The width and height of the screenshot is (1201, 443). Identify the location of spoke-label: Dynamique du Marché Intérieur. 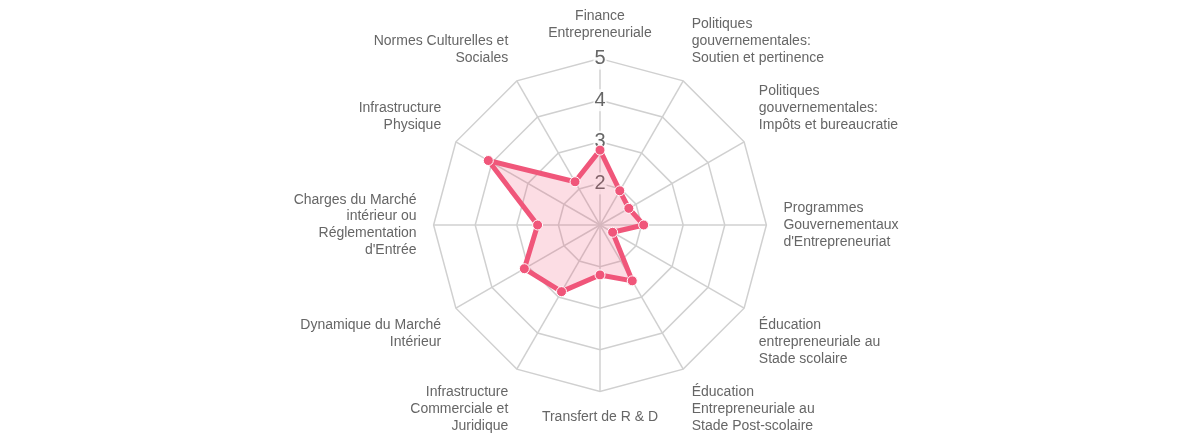
(371, 332).